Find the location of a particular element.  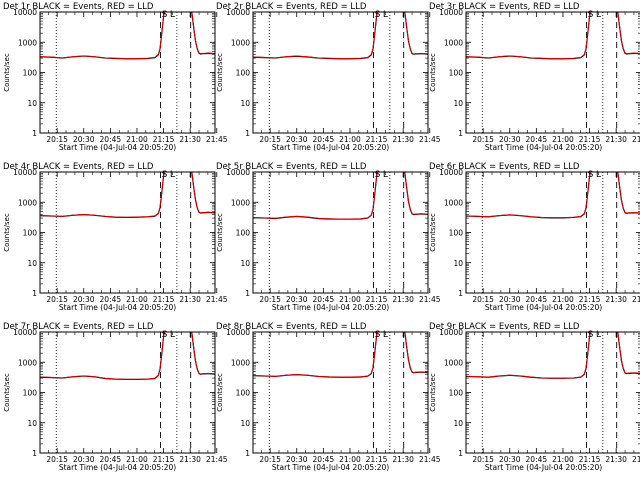

panel-title: Det 1r BLACK = Events, RED = LLD is located at coordinates (78, 7).